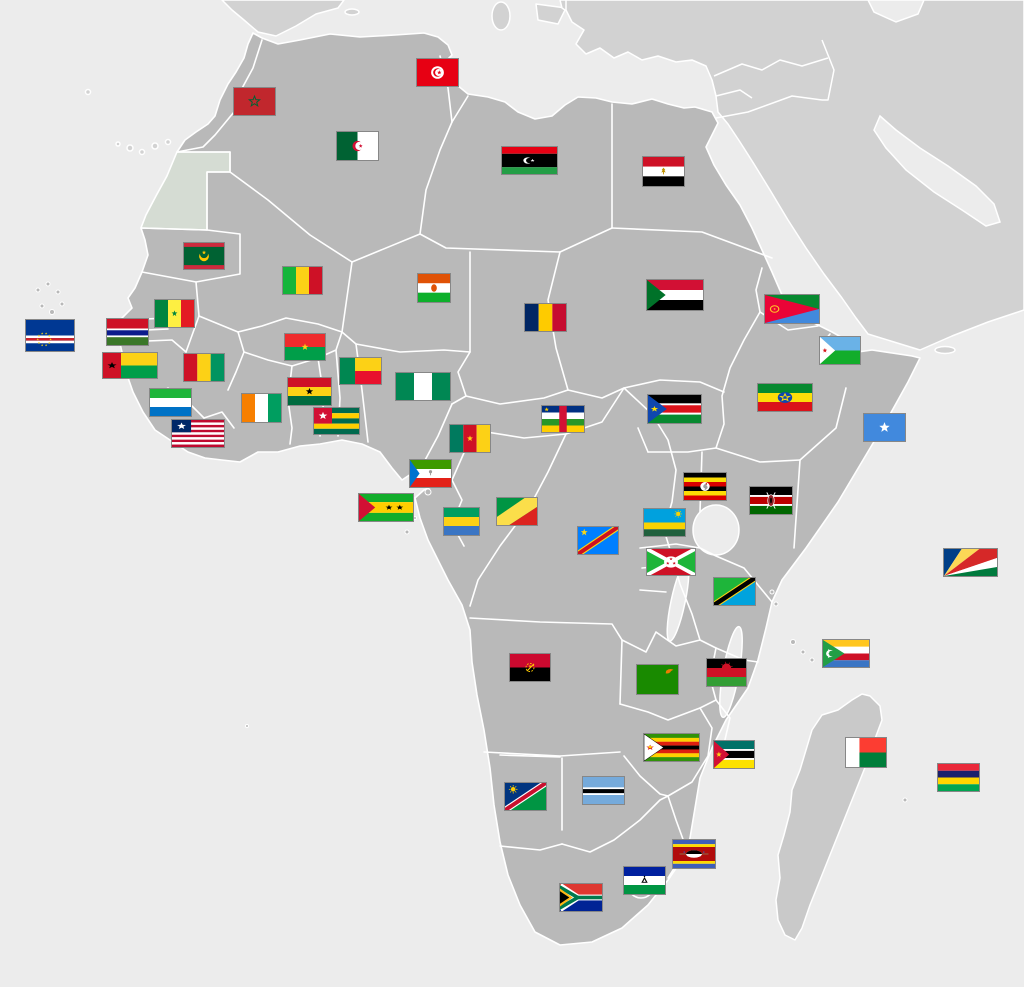  Describe the element at coordinates (551, 14) in the screenshot. I see `sicily-island` at that location.